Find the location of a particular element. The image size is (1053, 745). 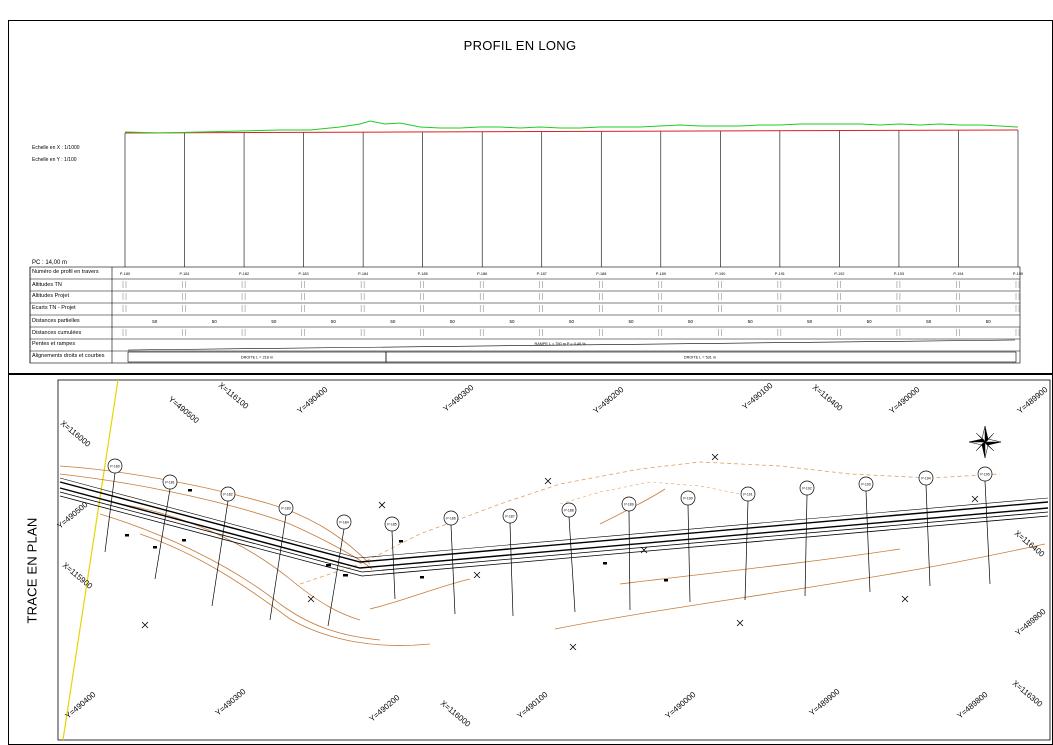

project-line is located at coordinates (571, 131).